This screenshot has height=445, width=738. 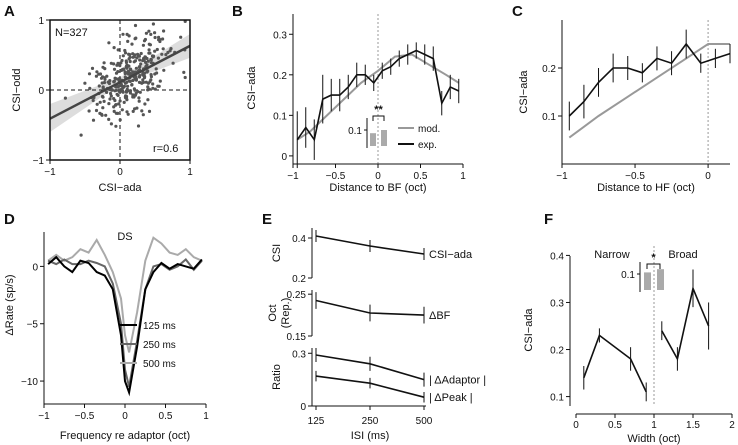 What do you see at coordinates (457, 381) in the screenshot?
I see `series-label: | ΔAdaptor |` at bounding box center [457, 381].